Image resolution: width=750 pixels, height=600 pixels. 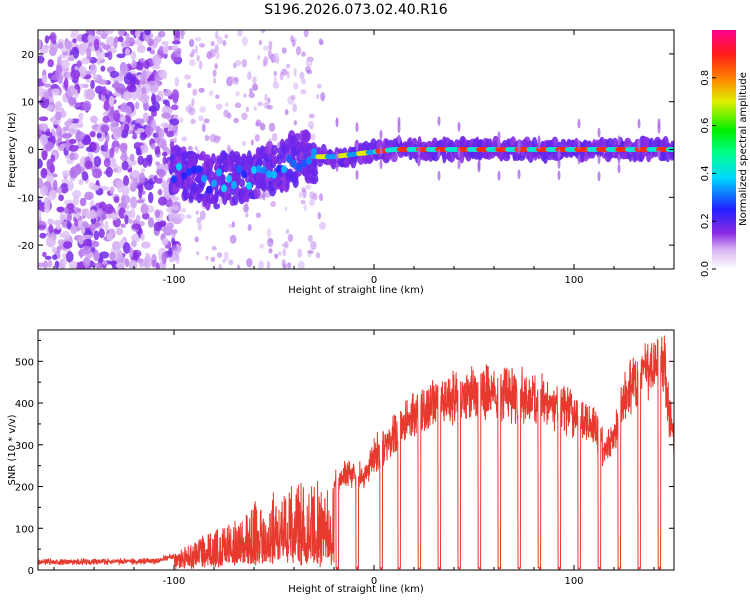 I want to click on snr-ytick-label: 400, so click(x=24, y=404).